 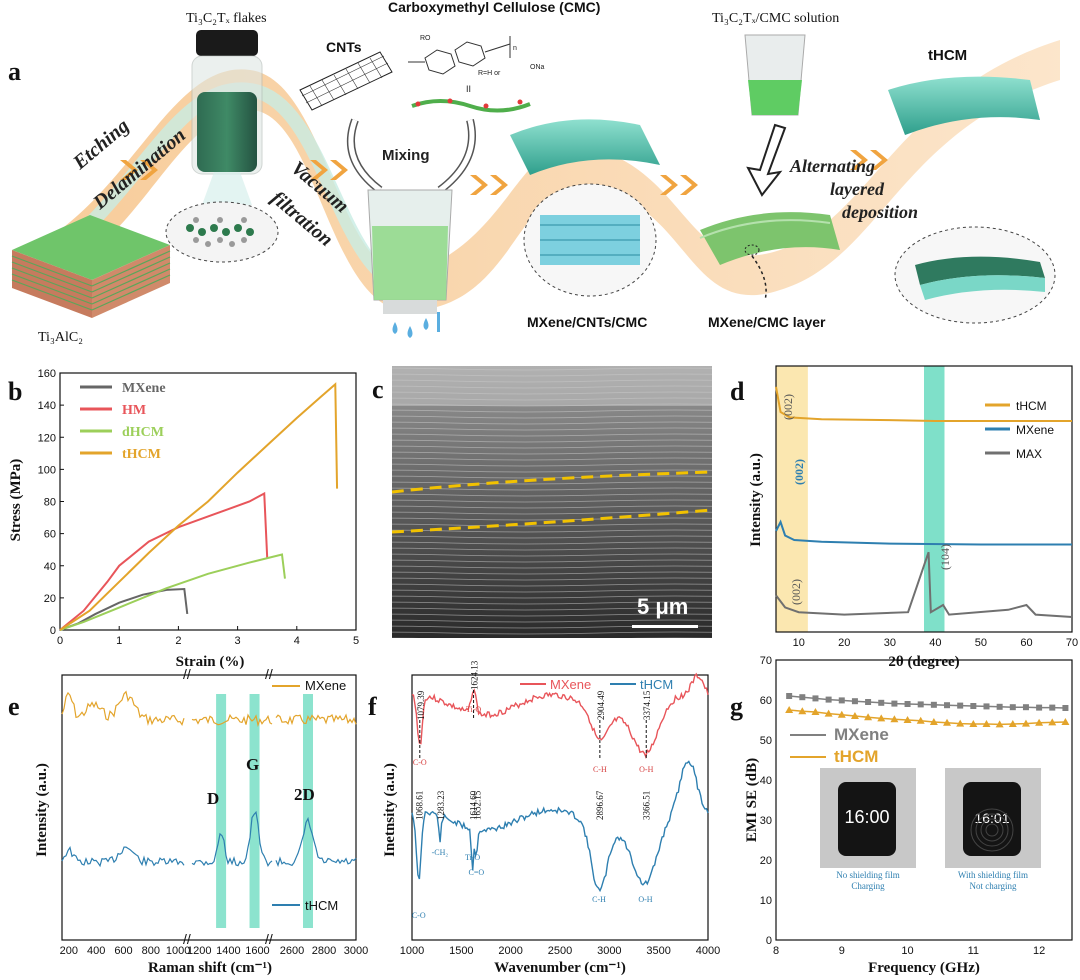 What do you see at coordinates (47, 374) in the screenshot?
I see `tick-label: 160` at bounding box center [47, 374].